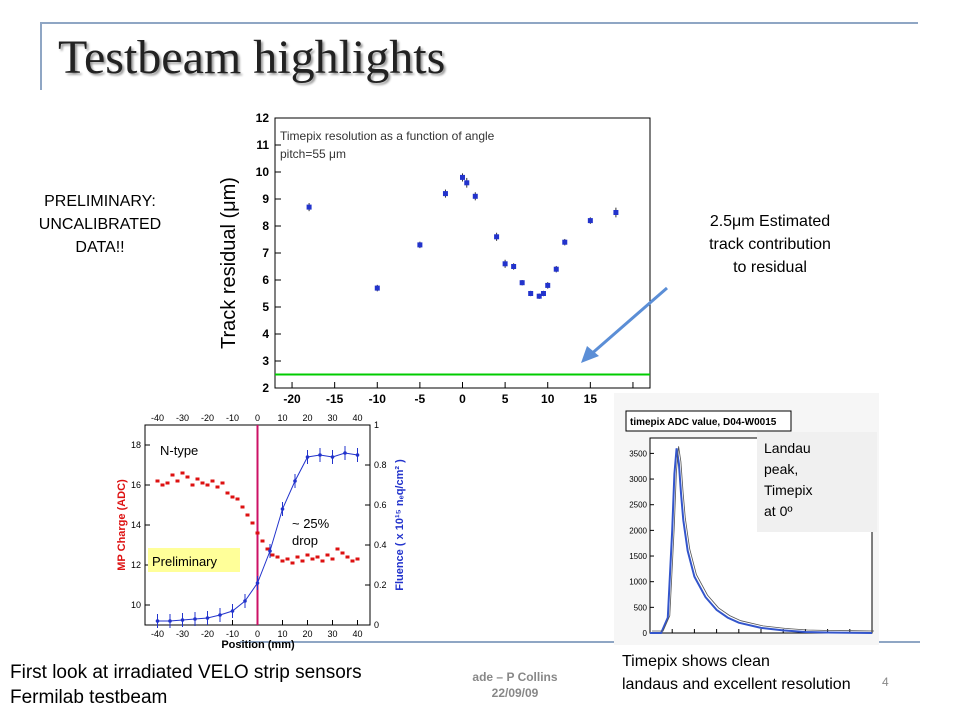  Describe the element at coordinates (420, 399) in the screenshot. I see `x-tick-label: -5` at that location.